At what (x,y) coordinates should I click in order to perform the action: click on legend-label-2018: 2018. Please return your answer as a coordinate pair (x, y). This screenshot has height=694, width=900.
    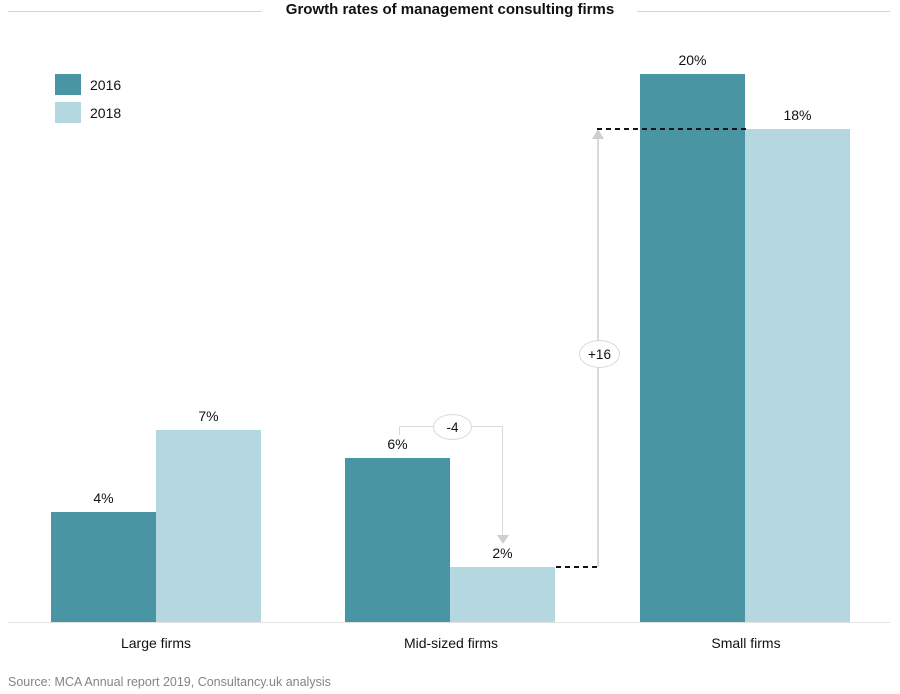
    Looking at the image, I should click on (106, 112).